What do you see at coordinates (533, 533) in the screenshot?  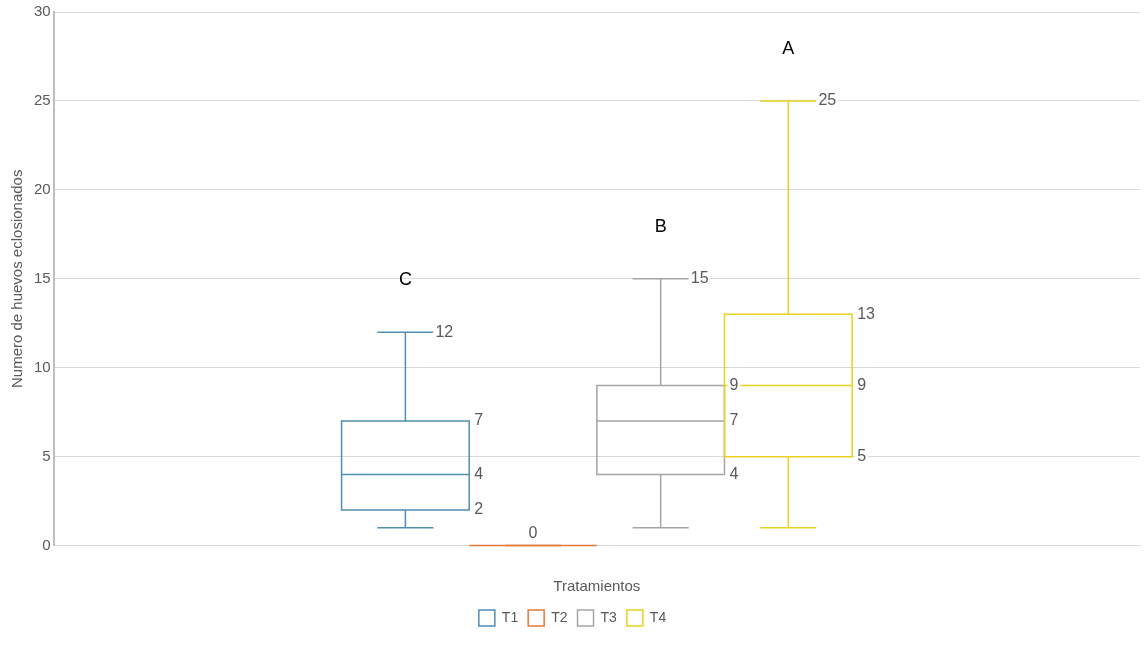 I see `annotation: 0` at bounding box center [533, 533].